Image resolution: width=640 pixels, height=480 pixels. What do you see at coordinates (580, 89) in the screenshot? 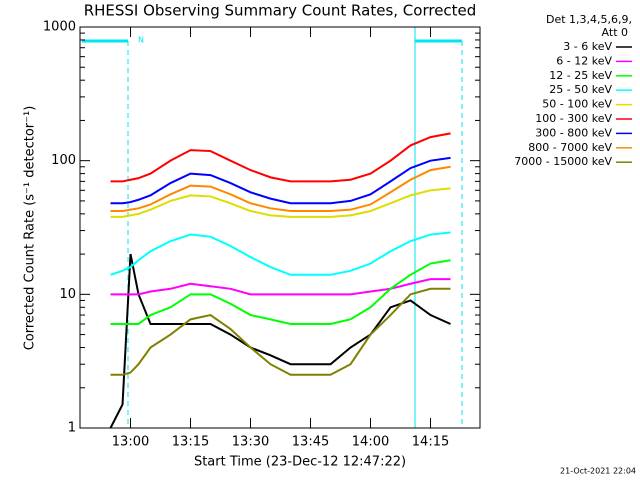
I see `legend-label: 25 - 50 keV` at bounding box center [580, 89].